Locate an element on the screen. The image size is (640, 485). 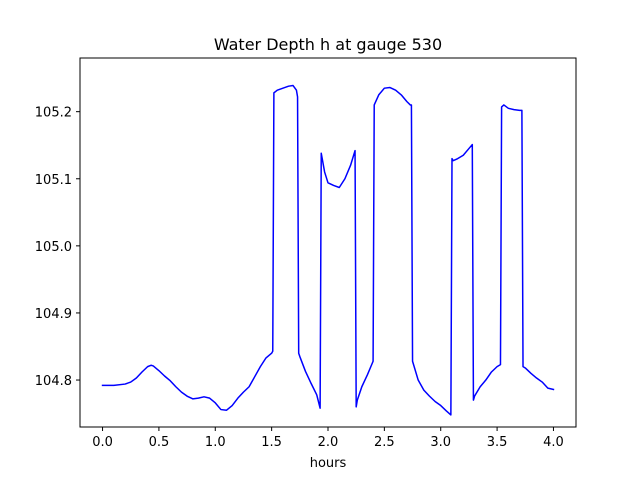
y-axis: 104.8 104.9 105.0 105.1 105.2 is located at coordinates (57, 247).